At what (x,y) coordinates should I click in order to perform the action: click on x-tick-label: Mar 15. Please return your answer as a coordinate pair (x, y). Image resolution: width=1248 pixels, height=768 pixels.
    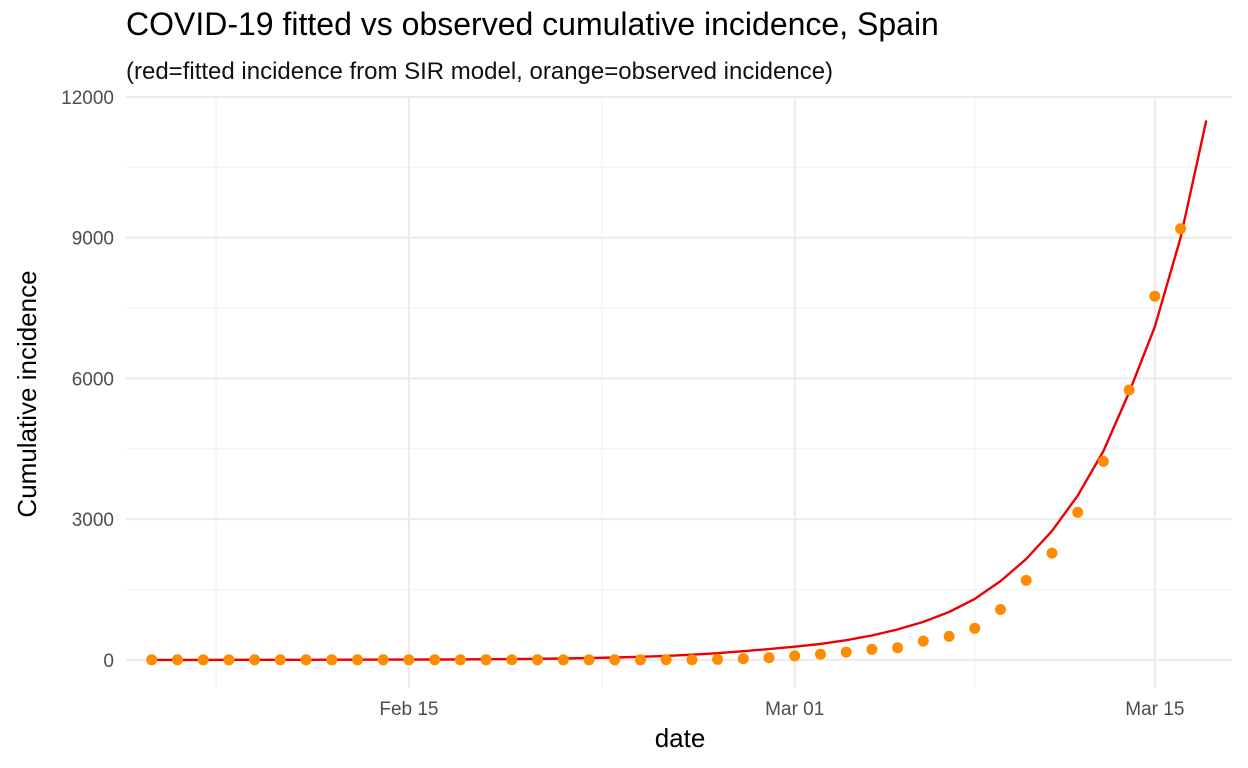
    Looking at the image, I should click on (1154, 709).